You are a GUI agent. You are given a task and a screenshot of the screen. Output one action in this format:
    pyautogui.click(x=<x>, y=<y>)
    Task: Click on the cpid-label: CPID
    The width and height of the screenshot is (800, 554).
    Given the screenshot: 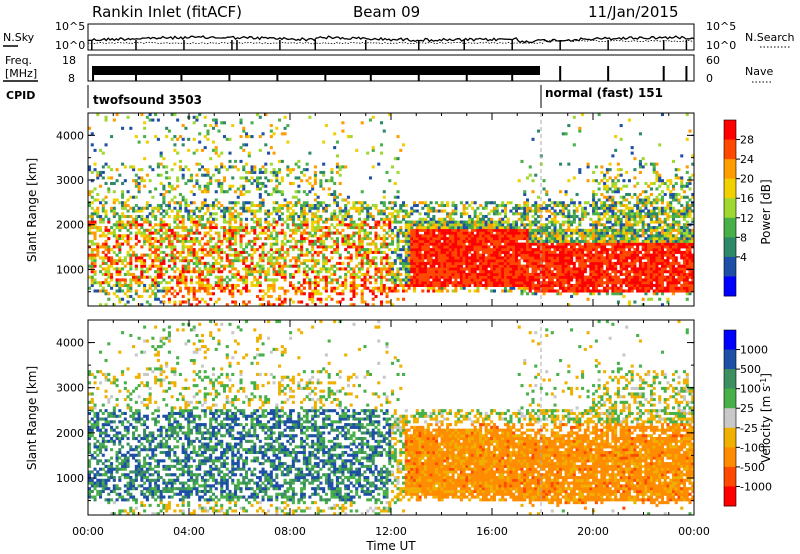 What is the action you would take?
    pyautogui.click(x=20, y=95)
    